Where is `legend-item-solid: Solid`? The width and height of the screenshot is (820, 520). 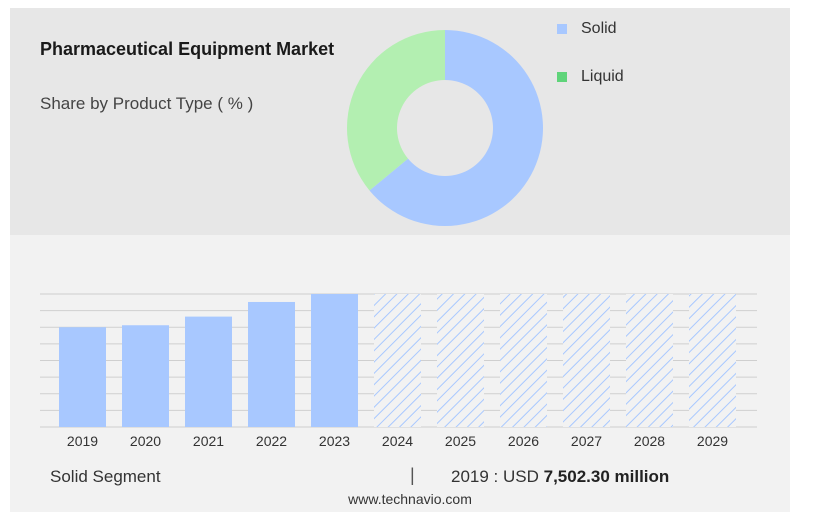 legend-item-solid: Solid is located at coordinates (587, 29).